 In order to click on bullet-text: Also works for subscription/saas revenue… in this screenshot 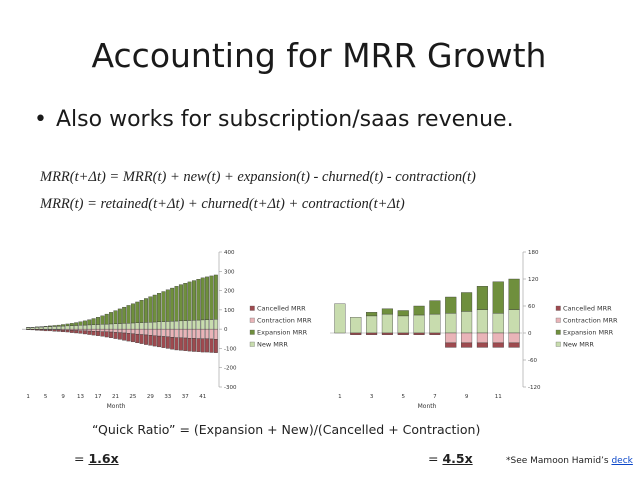, I will do `click(285, 119)`.